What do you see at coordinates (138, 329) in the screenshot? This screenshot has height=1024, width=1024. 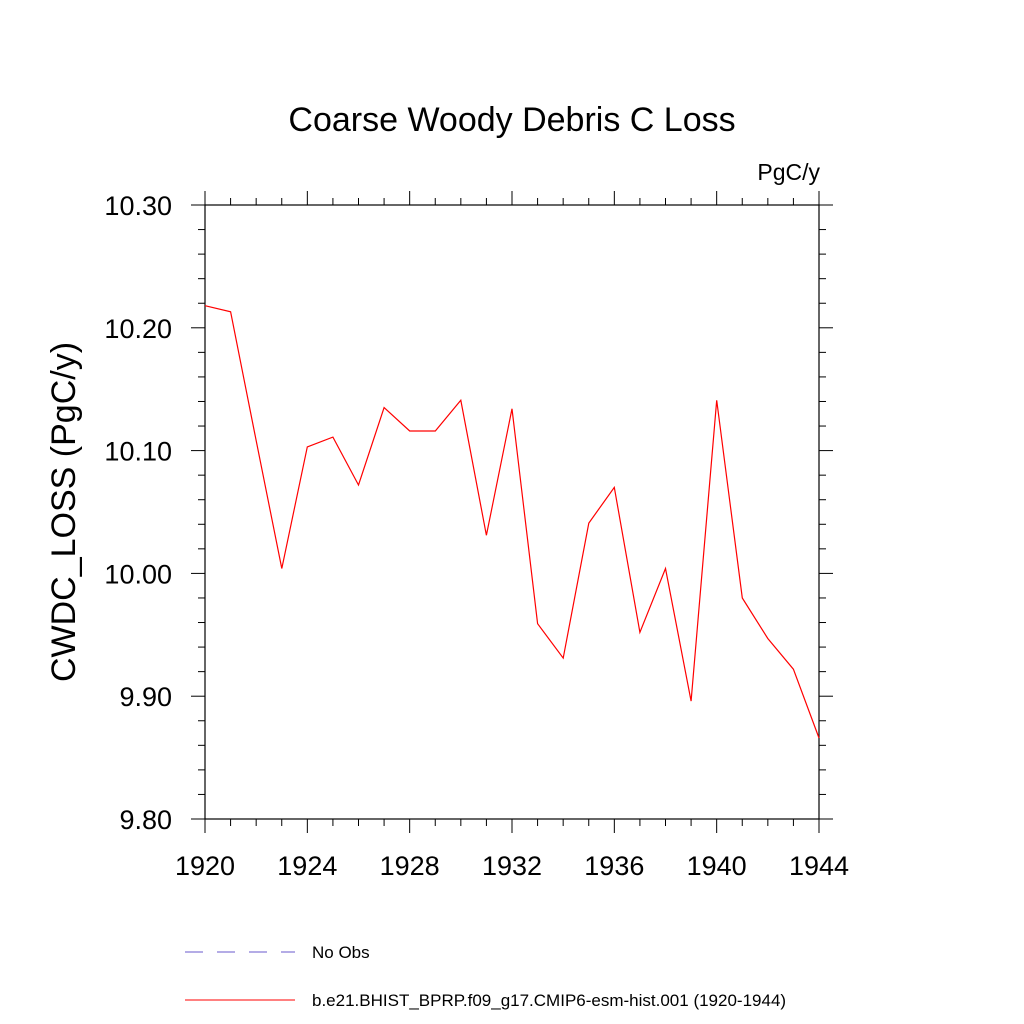 I see `y-tick-label: 10.20` at bounding box center [138, 329].